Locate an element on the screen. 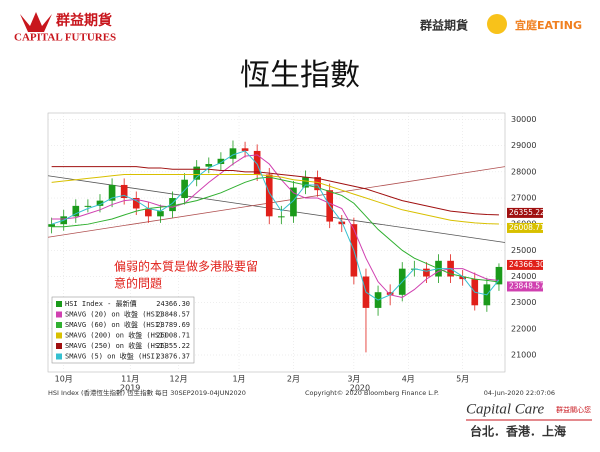  brand-en: CAPITAL FUTURES is located at coordinates (65, 38).